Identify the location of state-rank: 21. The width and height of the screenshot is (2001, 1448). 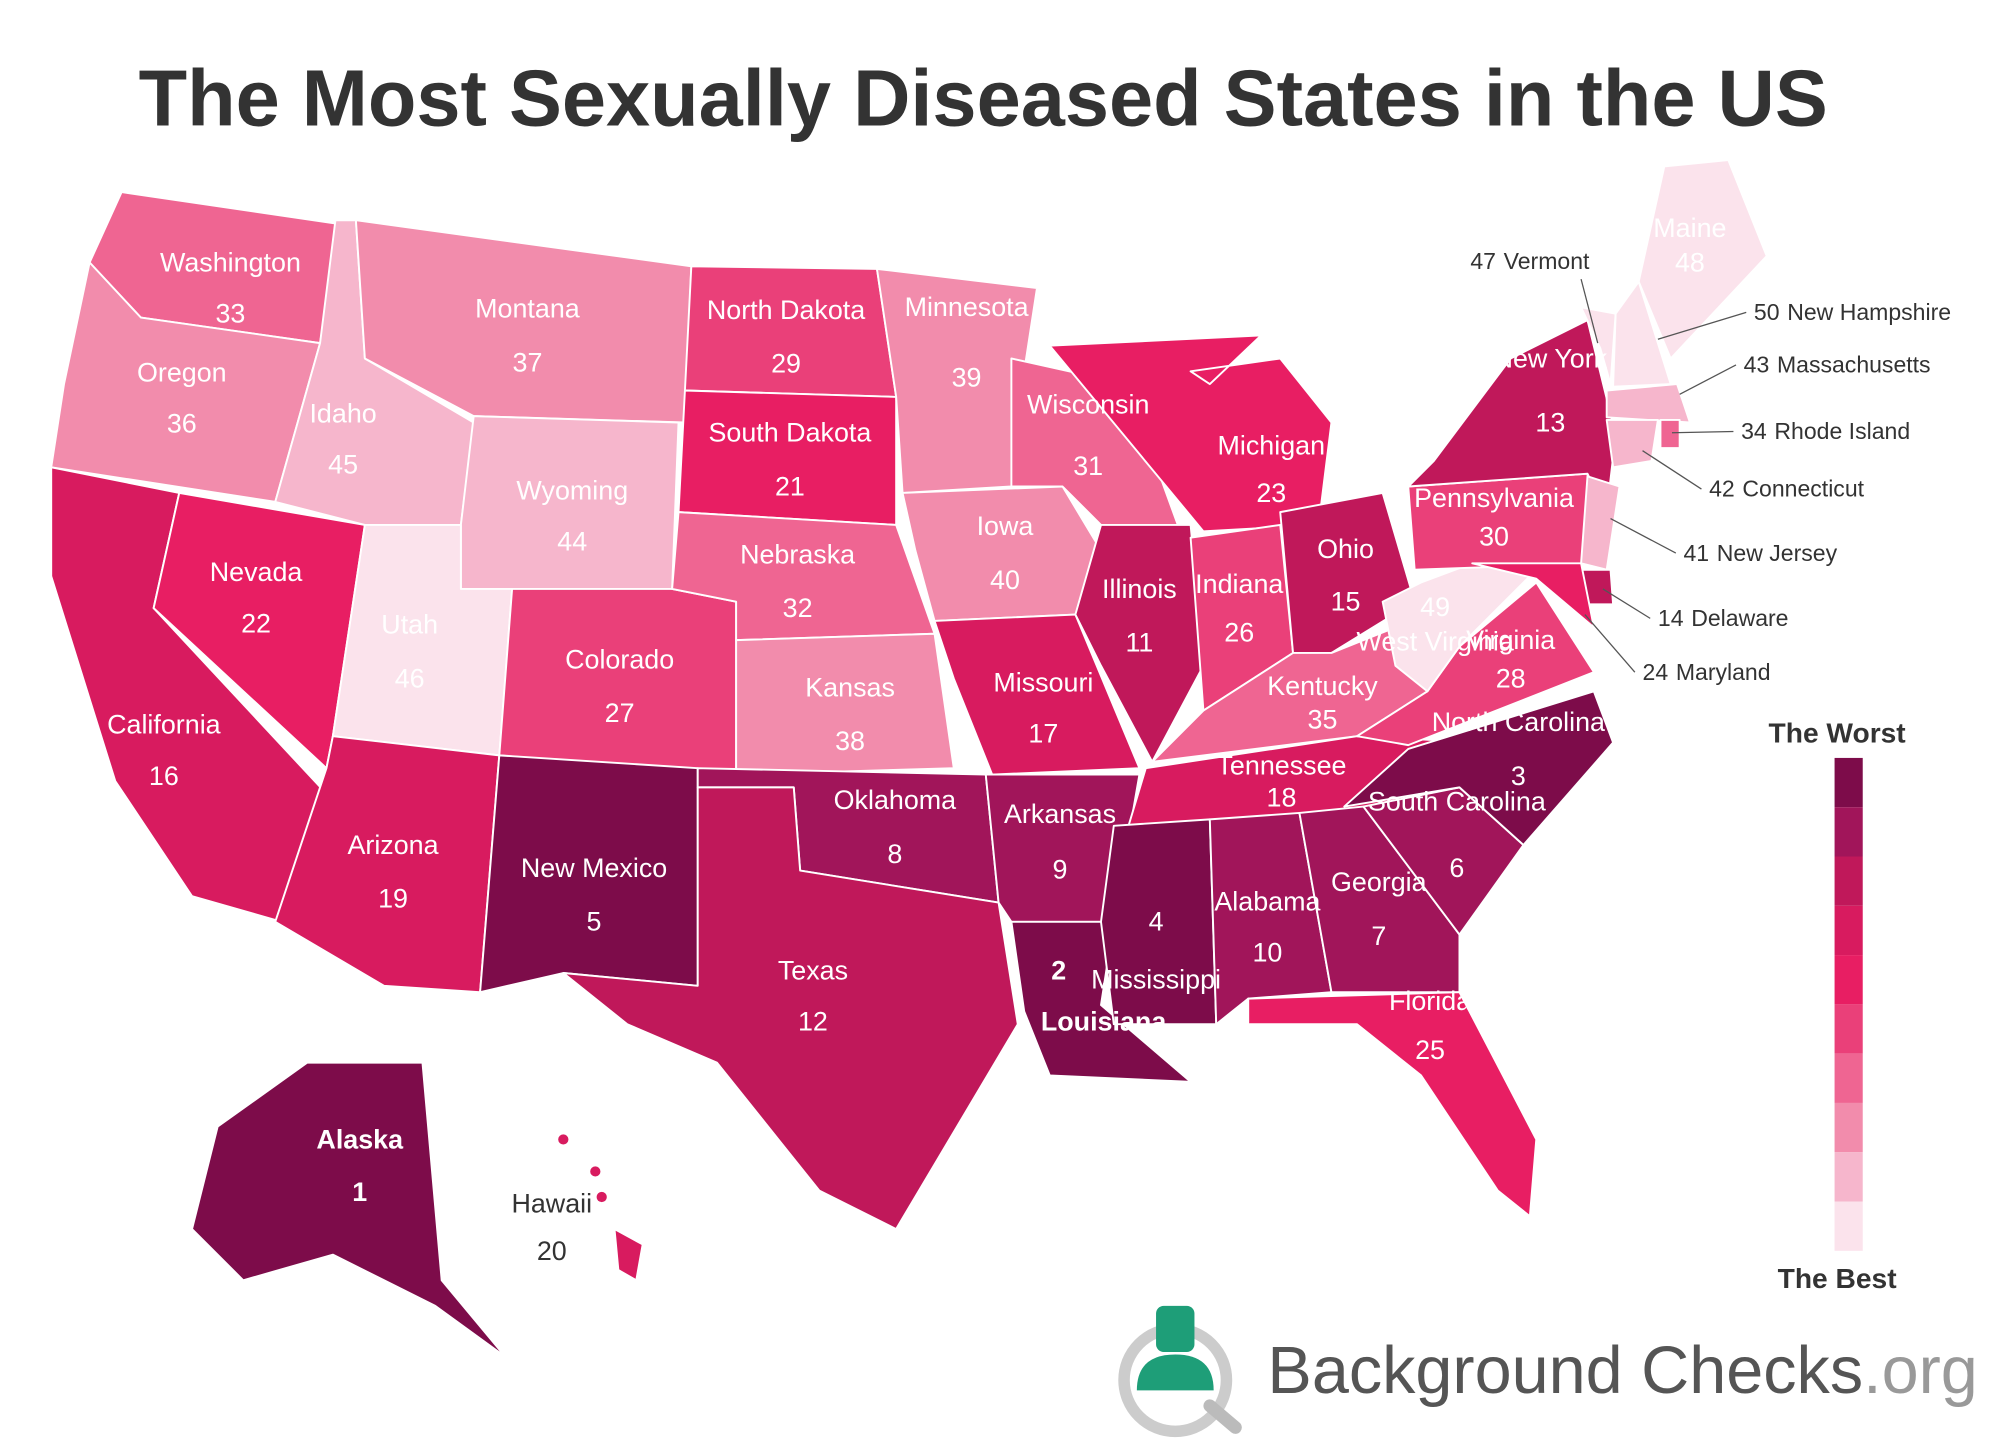
(790, 486).